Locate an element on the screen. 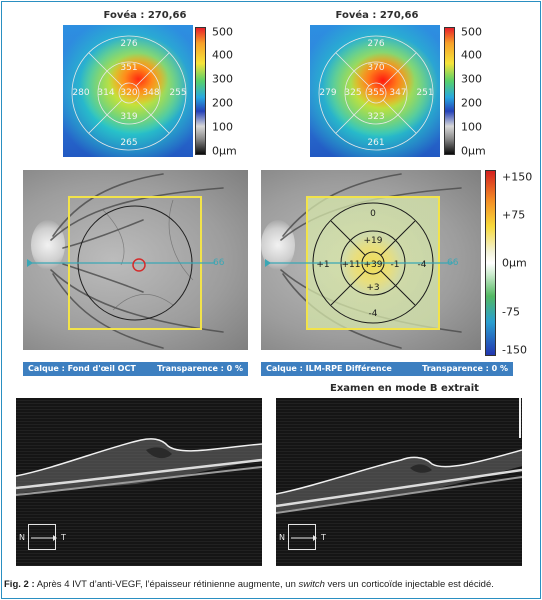 This screenshot has height=600, width=542. sector-left-outer: 280 is located at coordinates (81, 93).